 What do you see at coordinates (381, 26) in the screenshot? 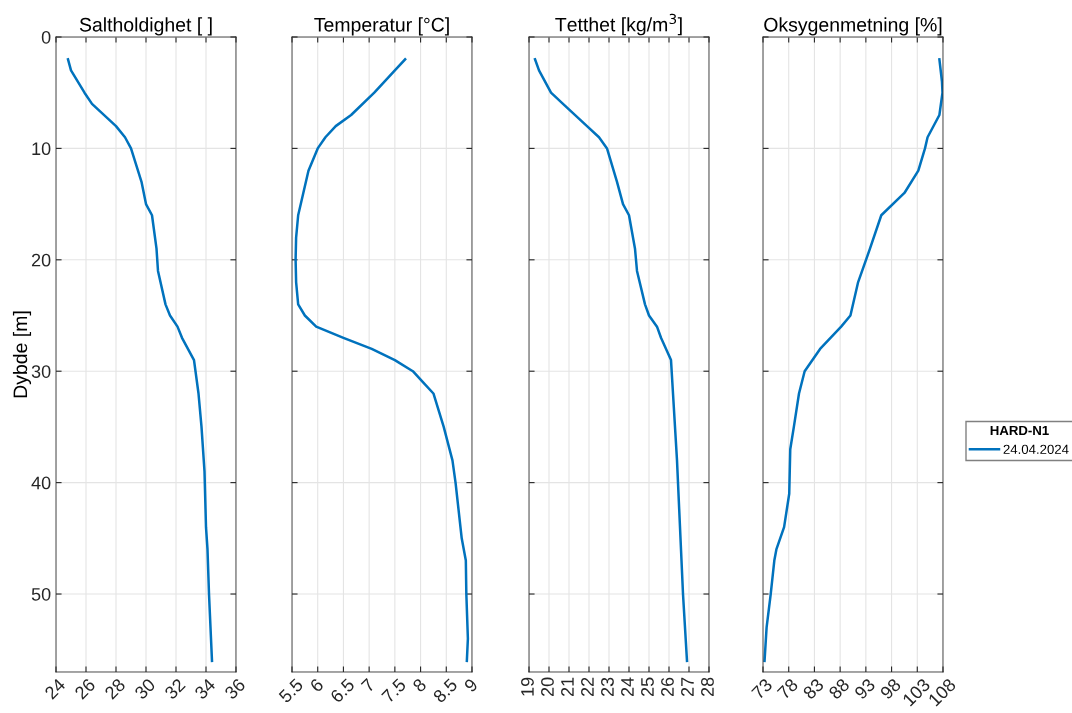
I see `chart-title: Temperatur [°C]` at bounding box center [381, 26].